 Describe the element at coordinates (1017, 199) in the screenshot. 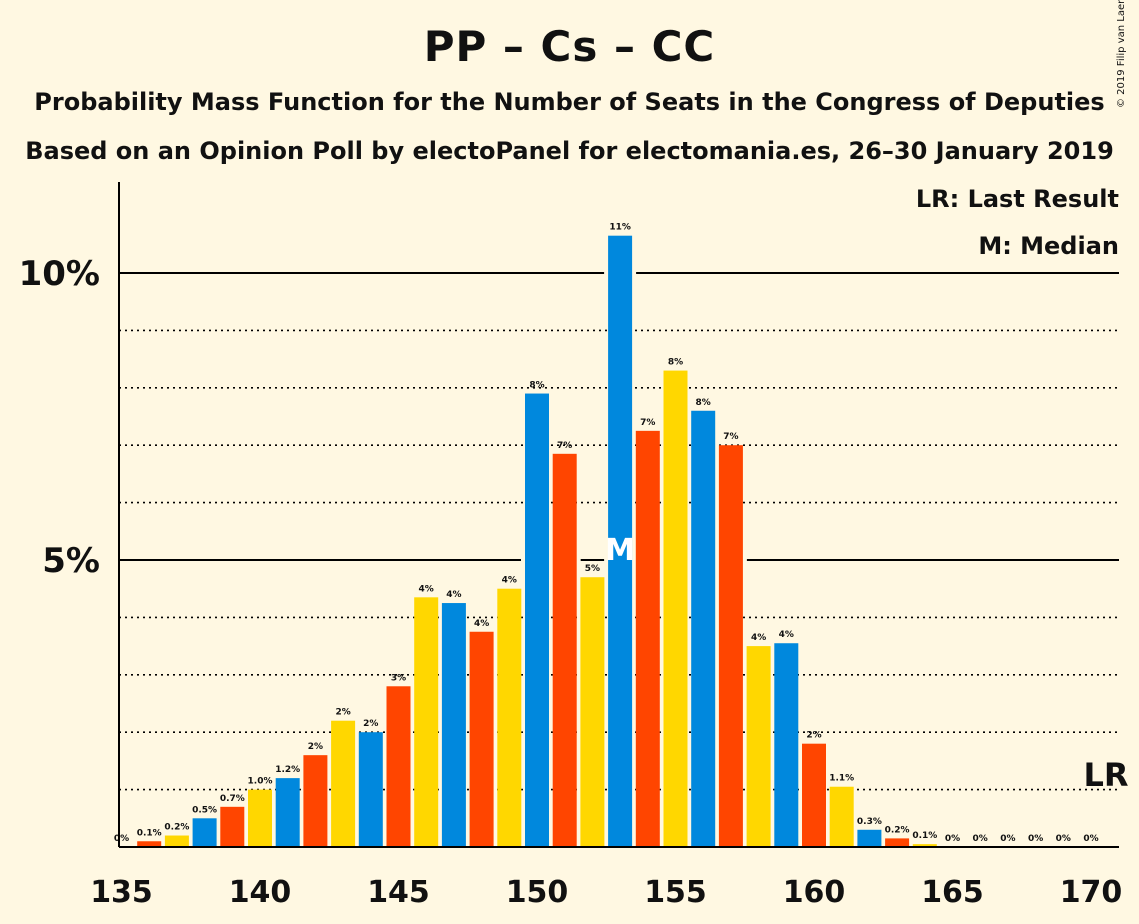

I see `legend-last-result: LR: Last Result` at that location.